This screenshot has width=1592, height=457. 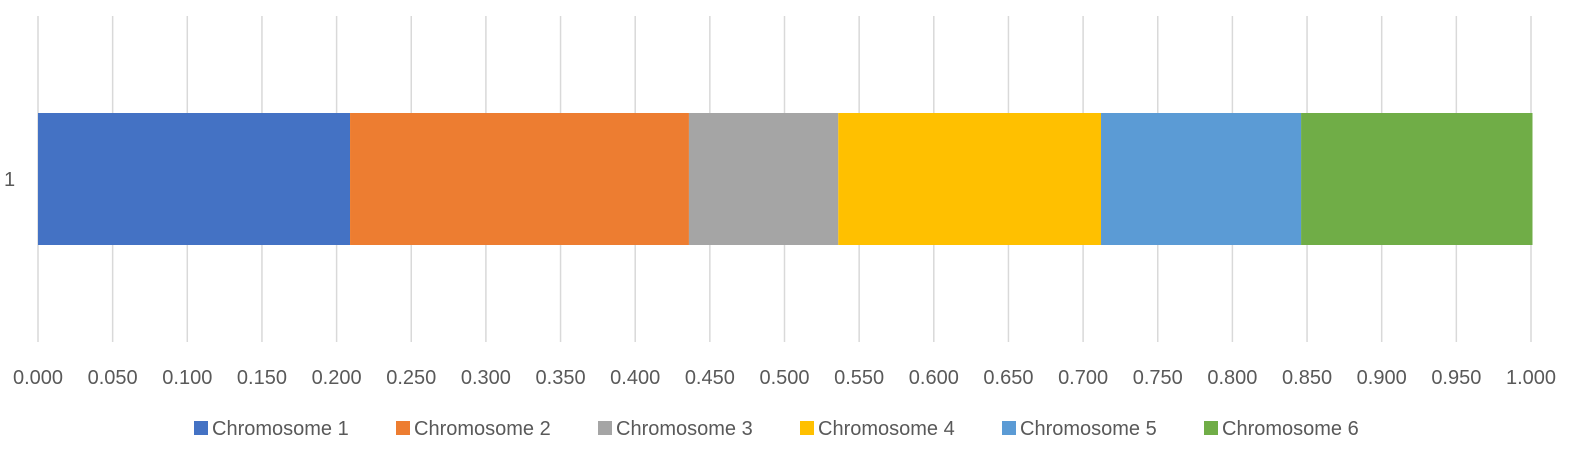 I want to click on legend-label: Chromosome 1, so click(x=280, y=429).